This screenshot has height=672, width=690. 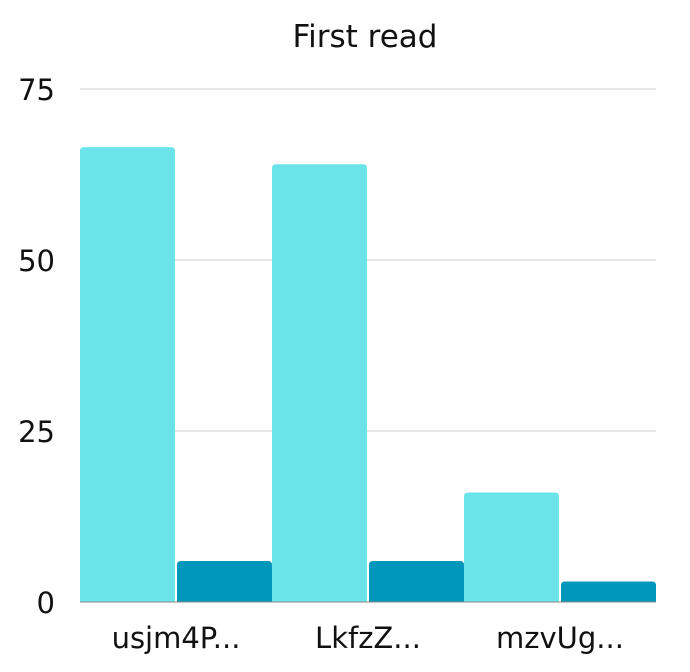 I want to click on y-tick-label: 75, so click(x=36, y=90).